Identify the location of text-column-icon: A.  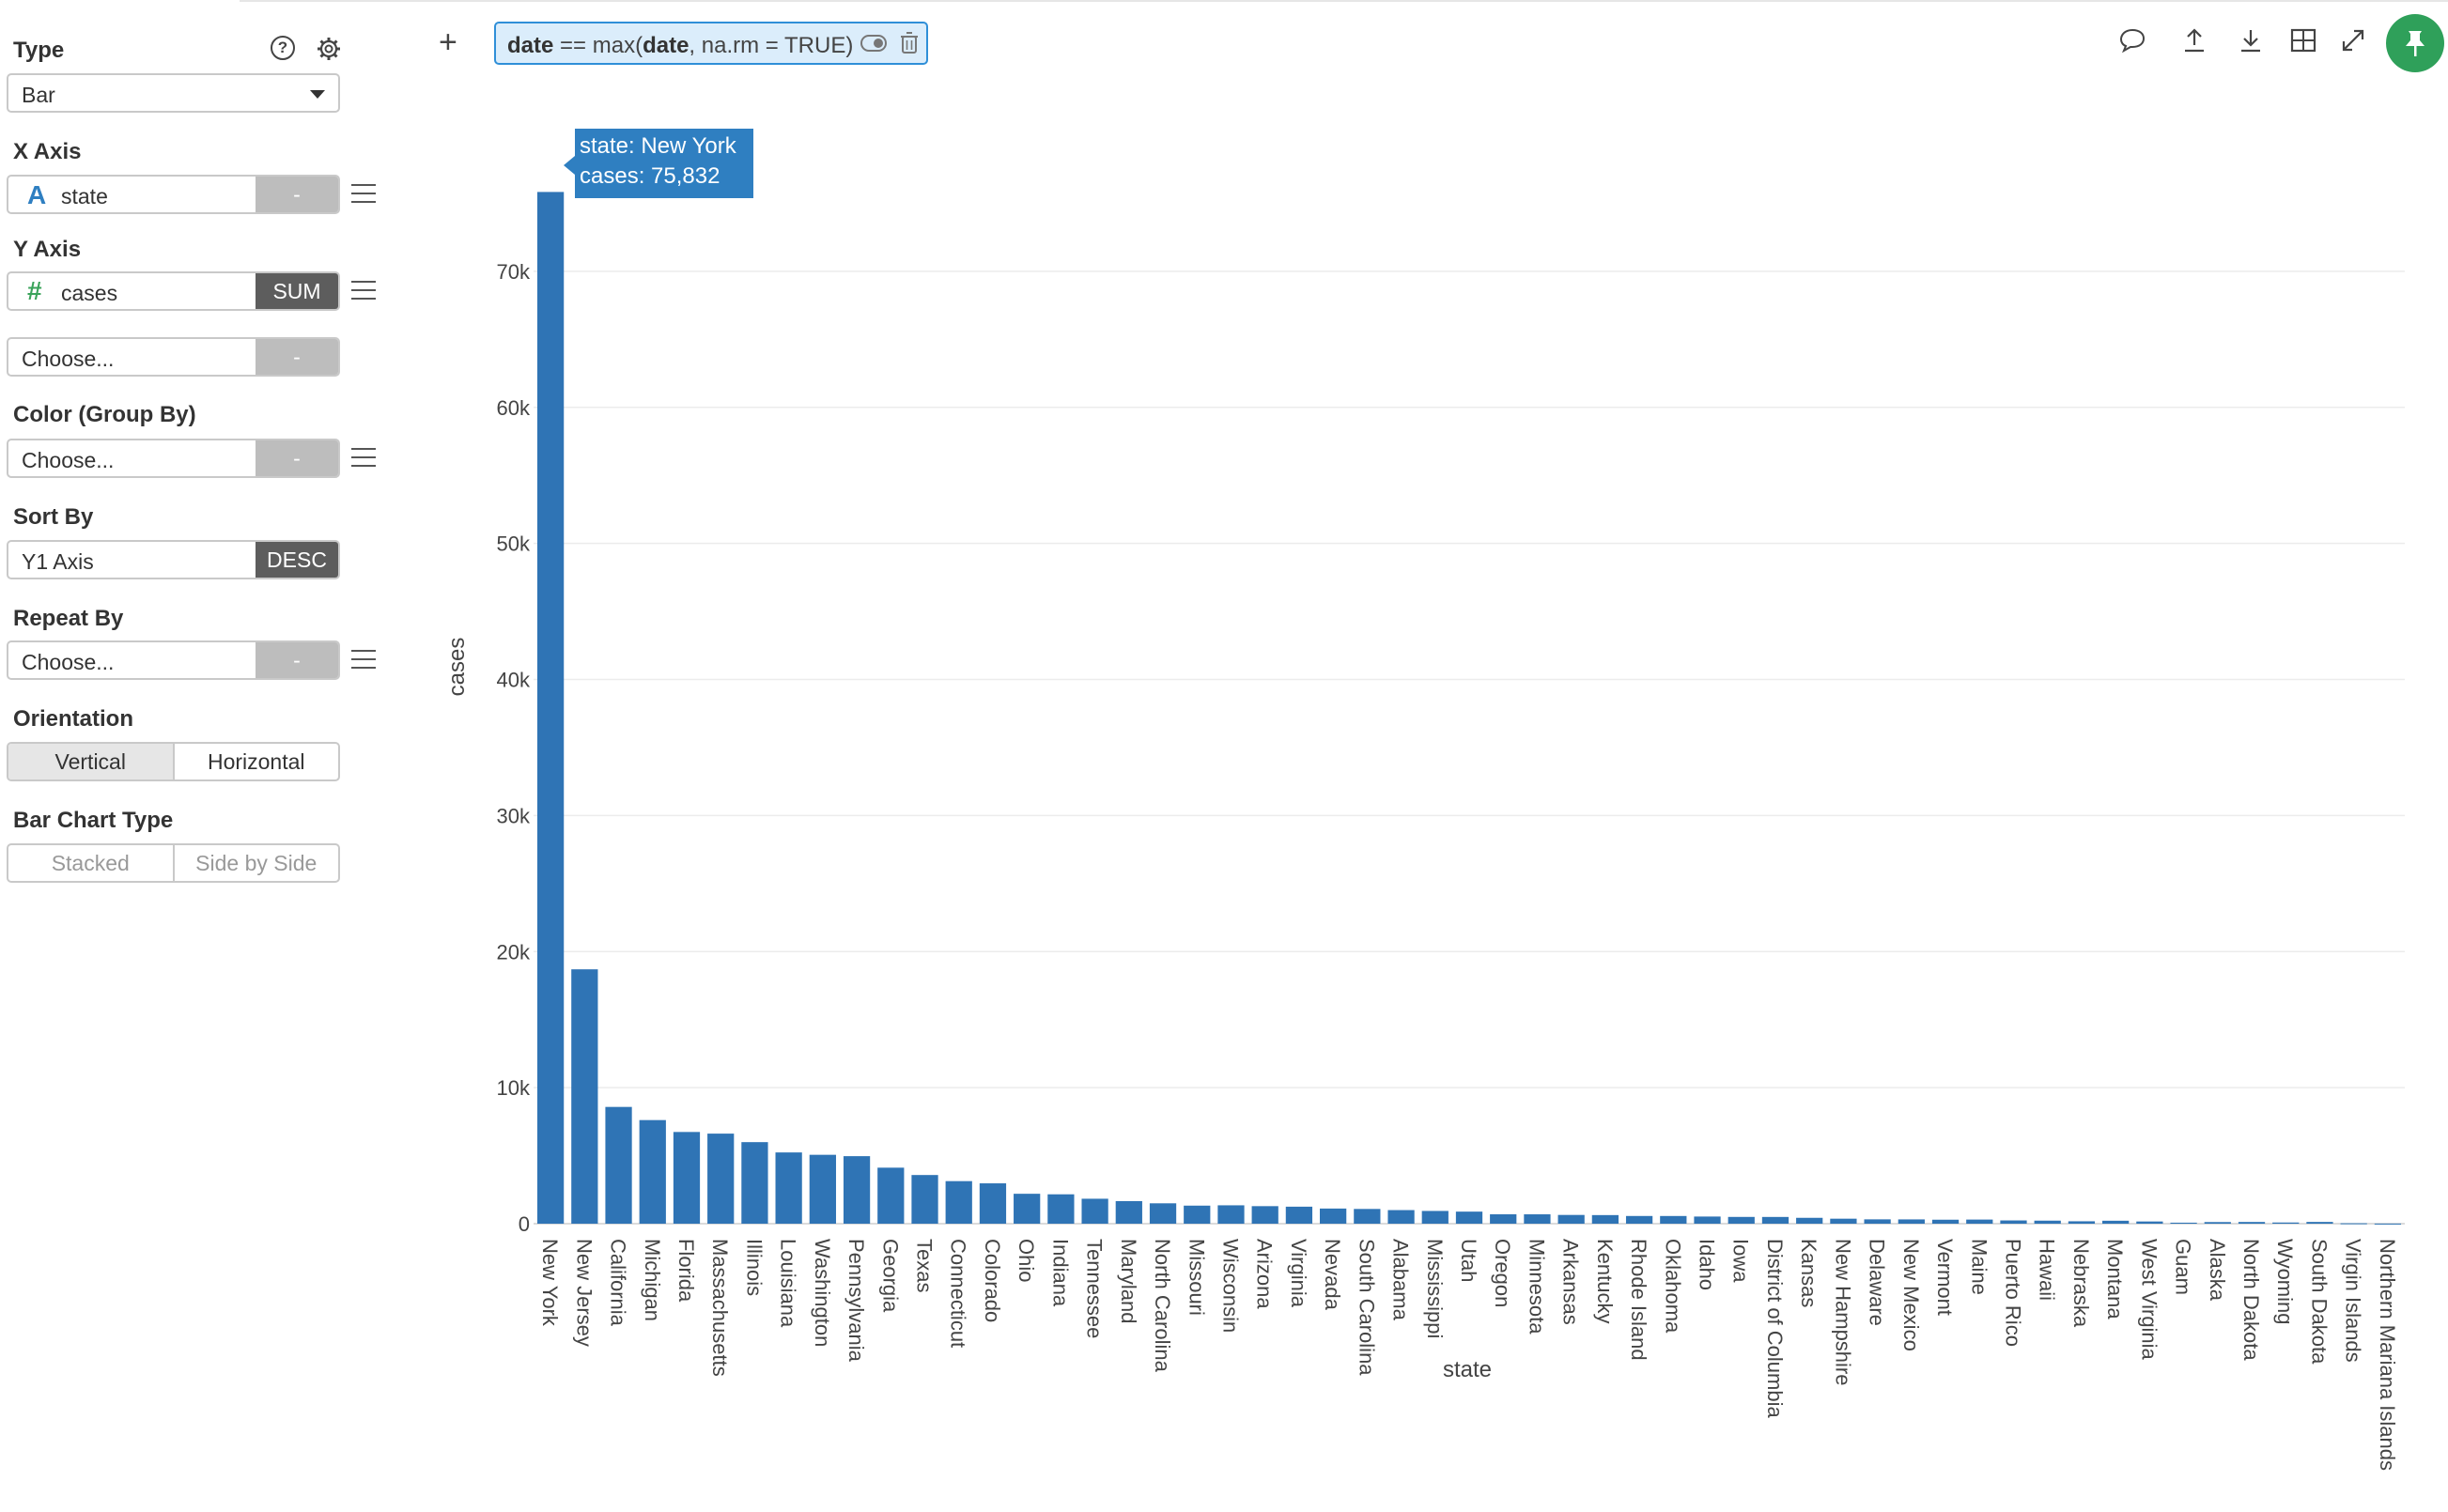
(37, 195).